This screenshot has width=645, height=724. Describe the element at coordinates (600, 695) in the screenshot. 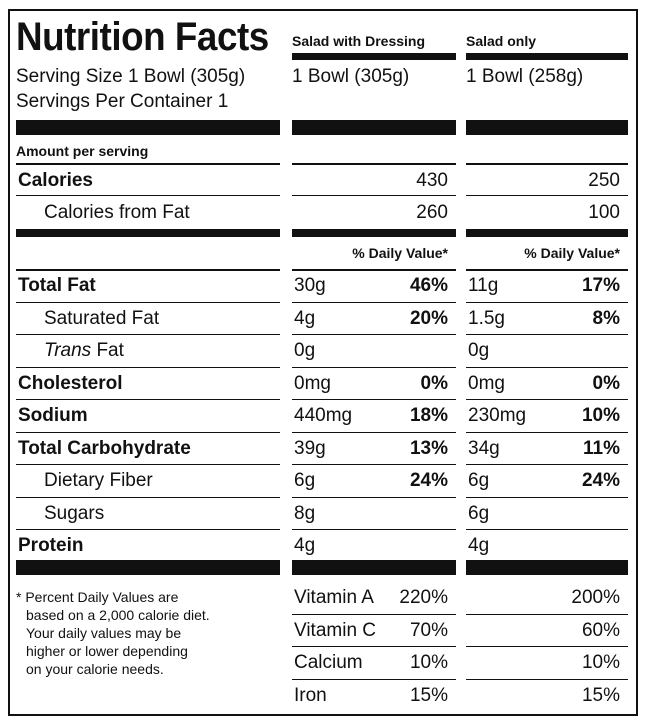

I see `vitamin-value-col2: 15%` at that location.